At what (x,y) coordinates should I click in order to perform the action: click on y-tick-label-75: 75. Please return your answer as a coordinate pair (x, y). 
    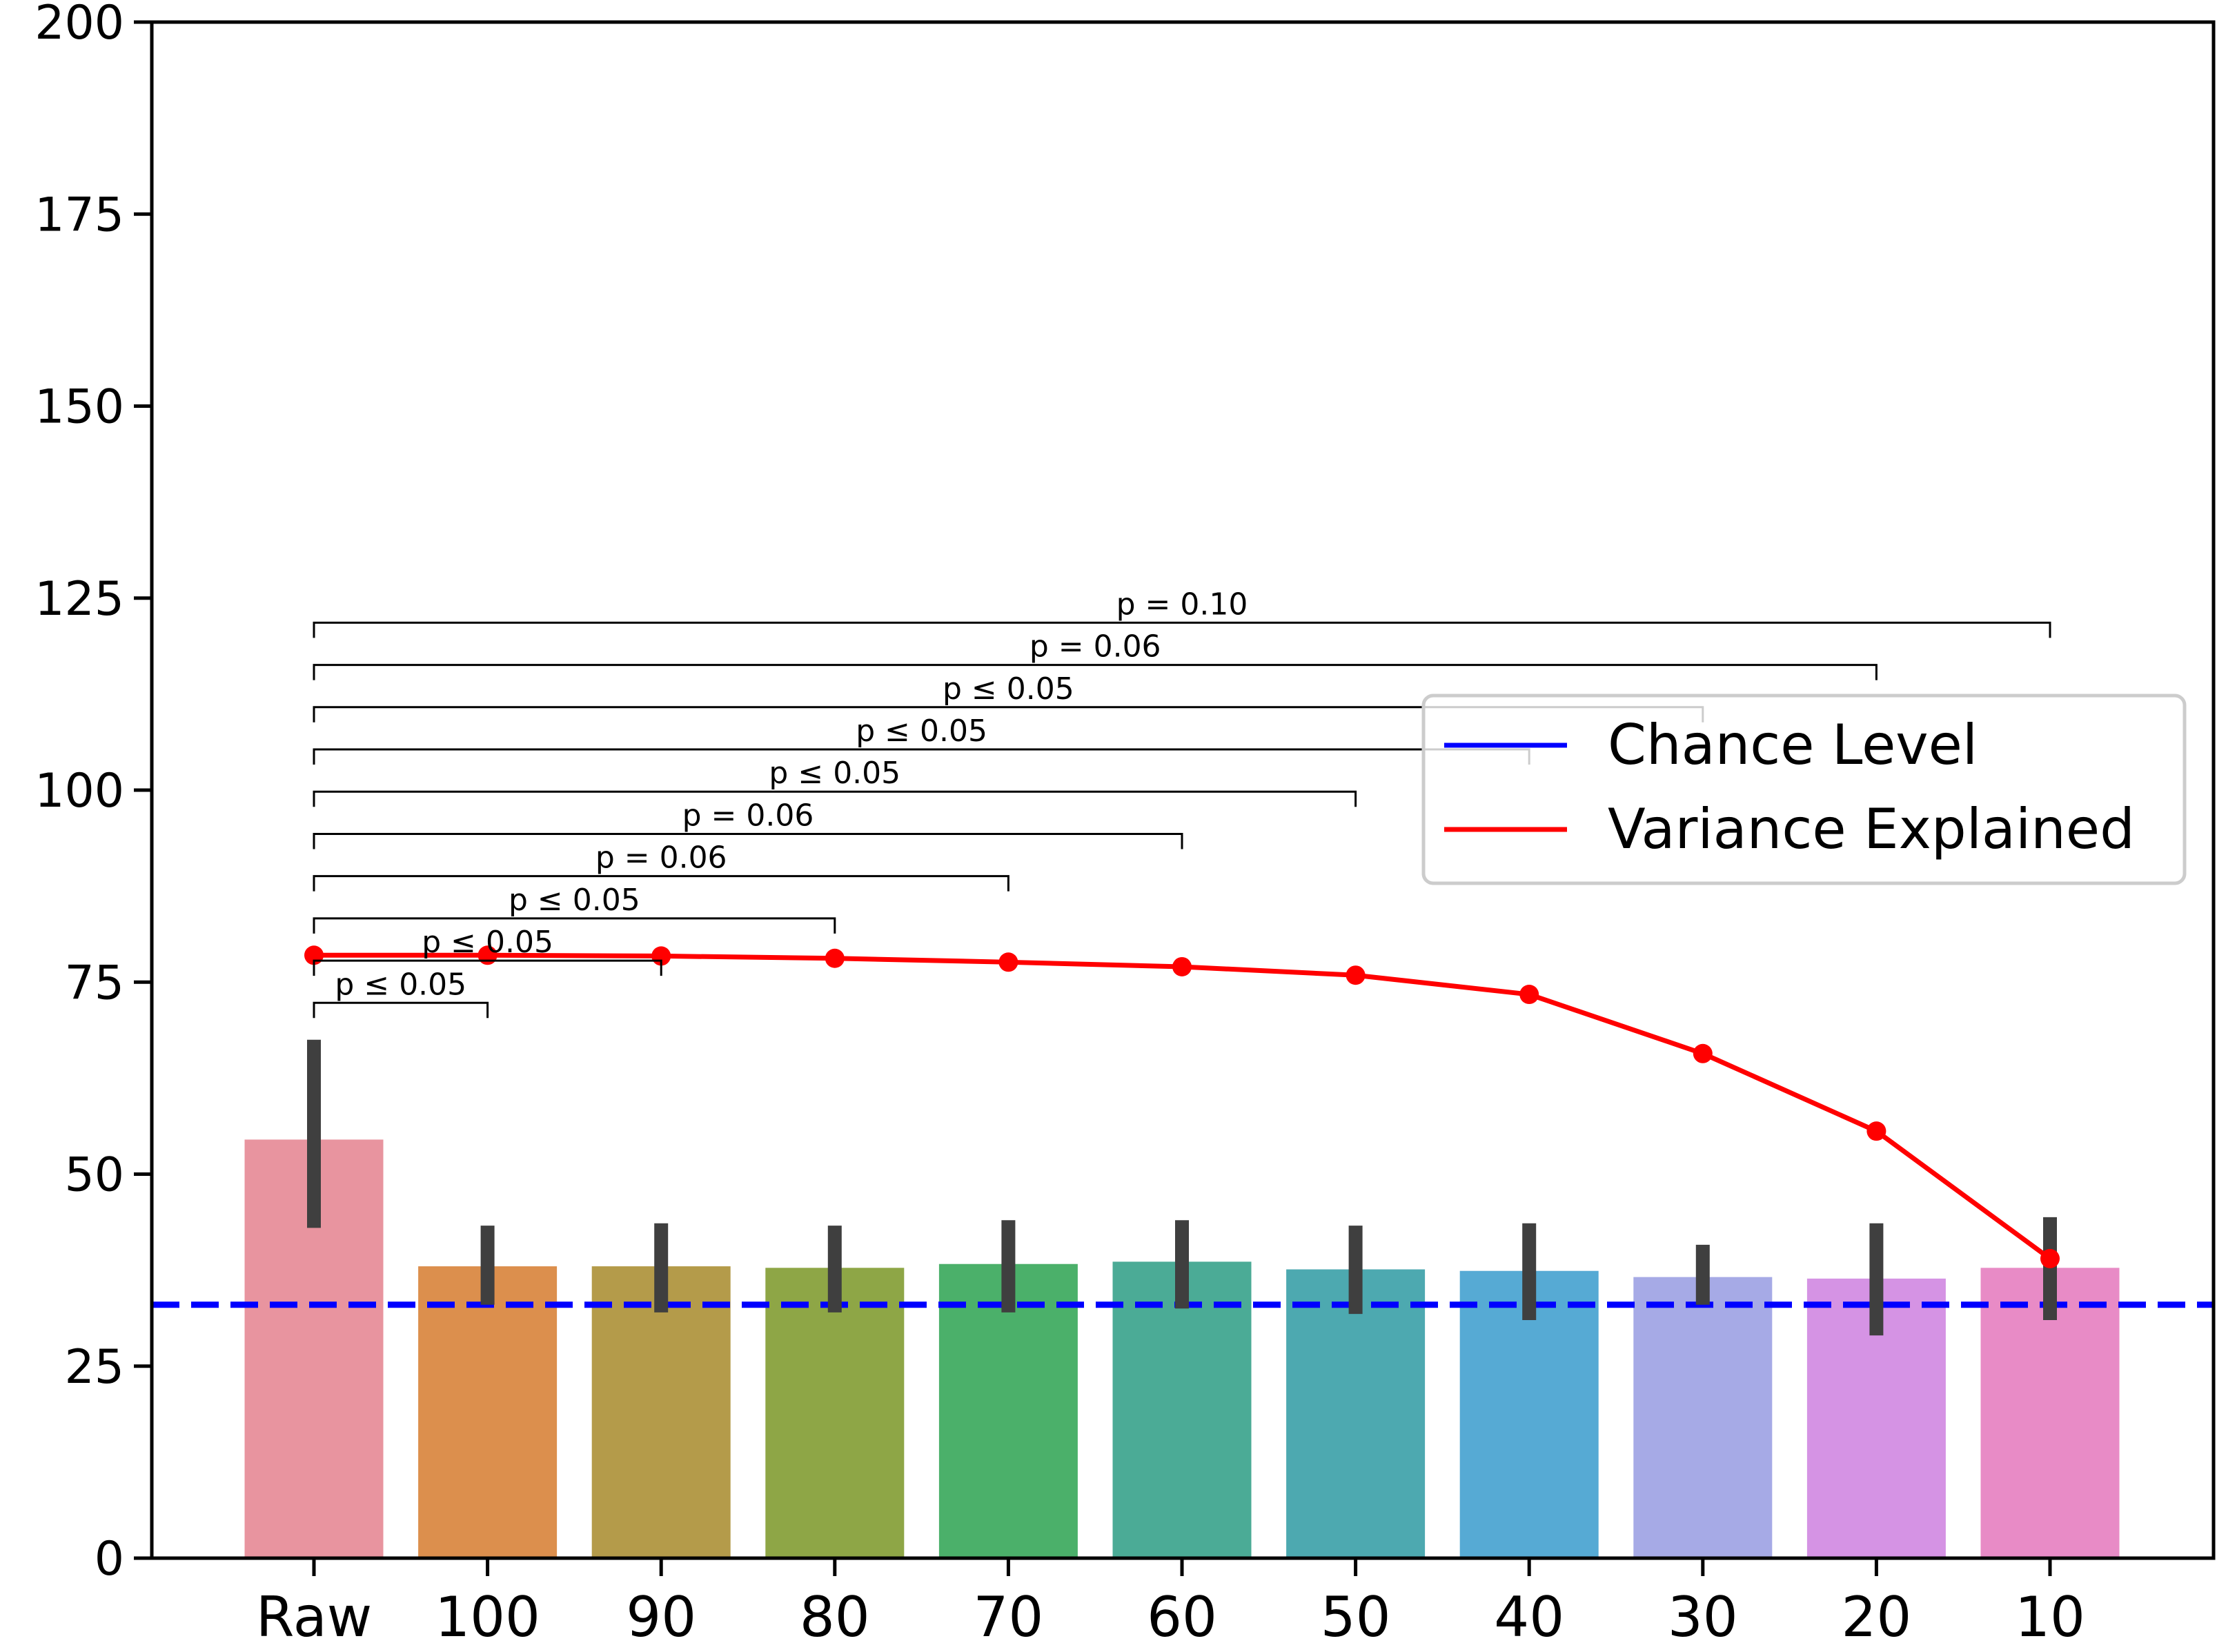
    Looking at the image, I should click on (94, 983).